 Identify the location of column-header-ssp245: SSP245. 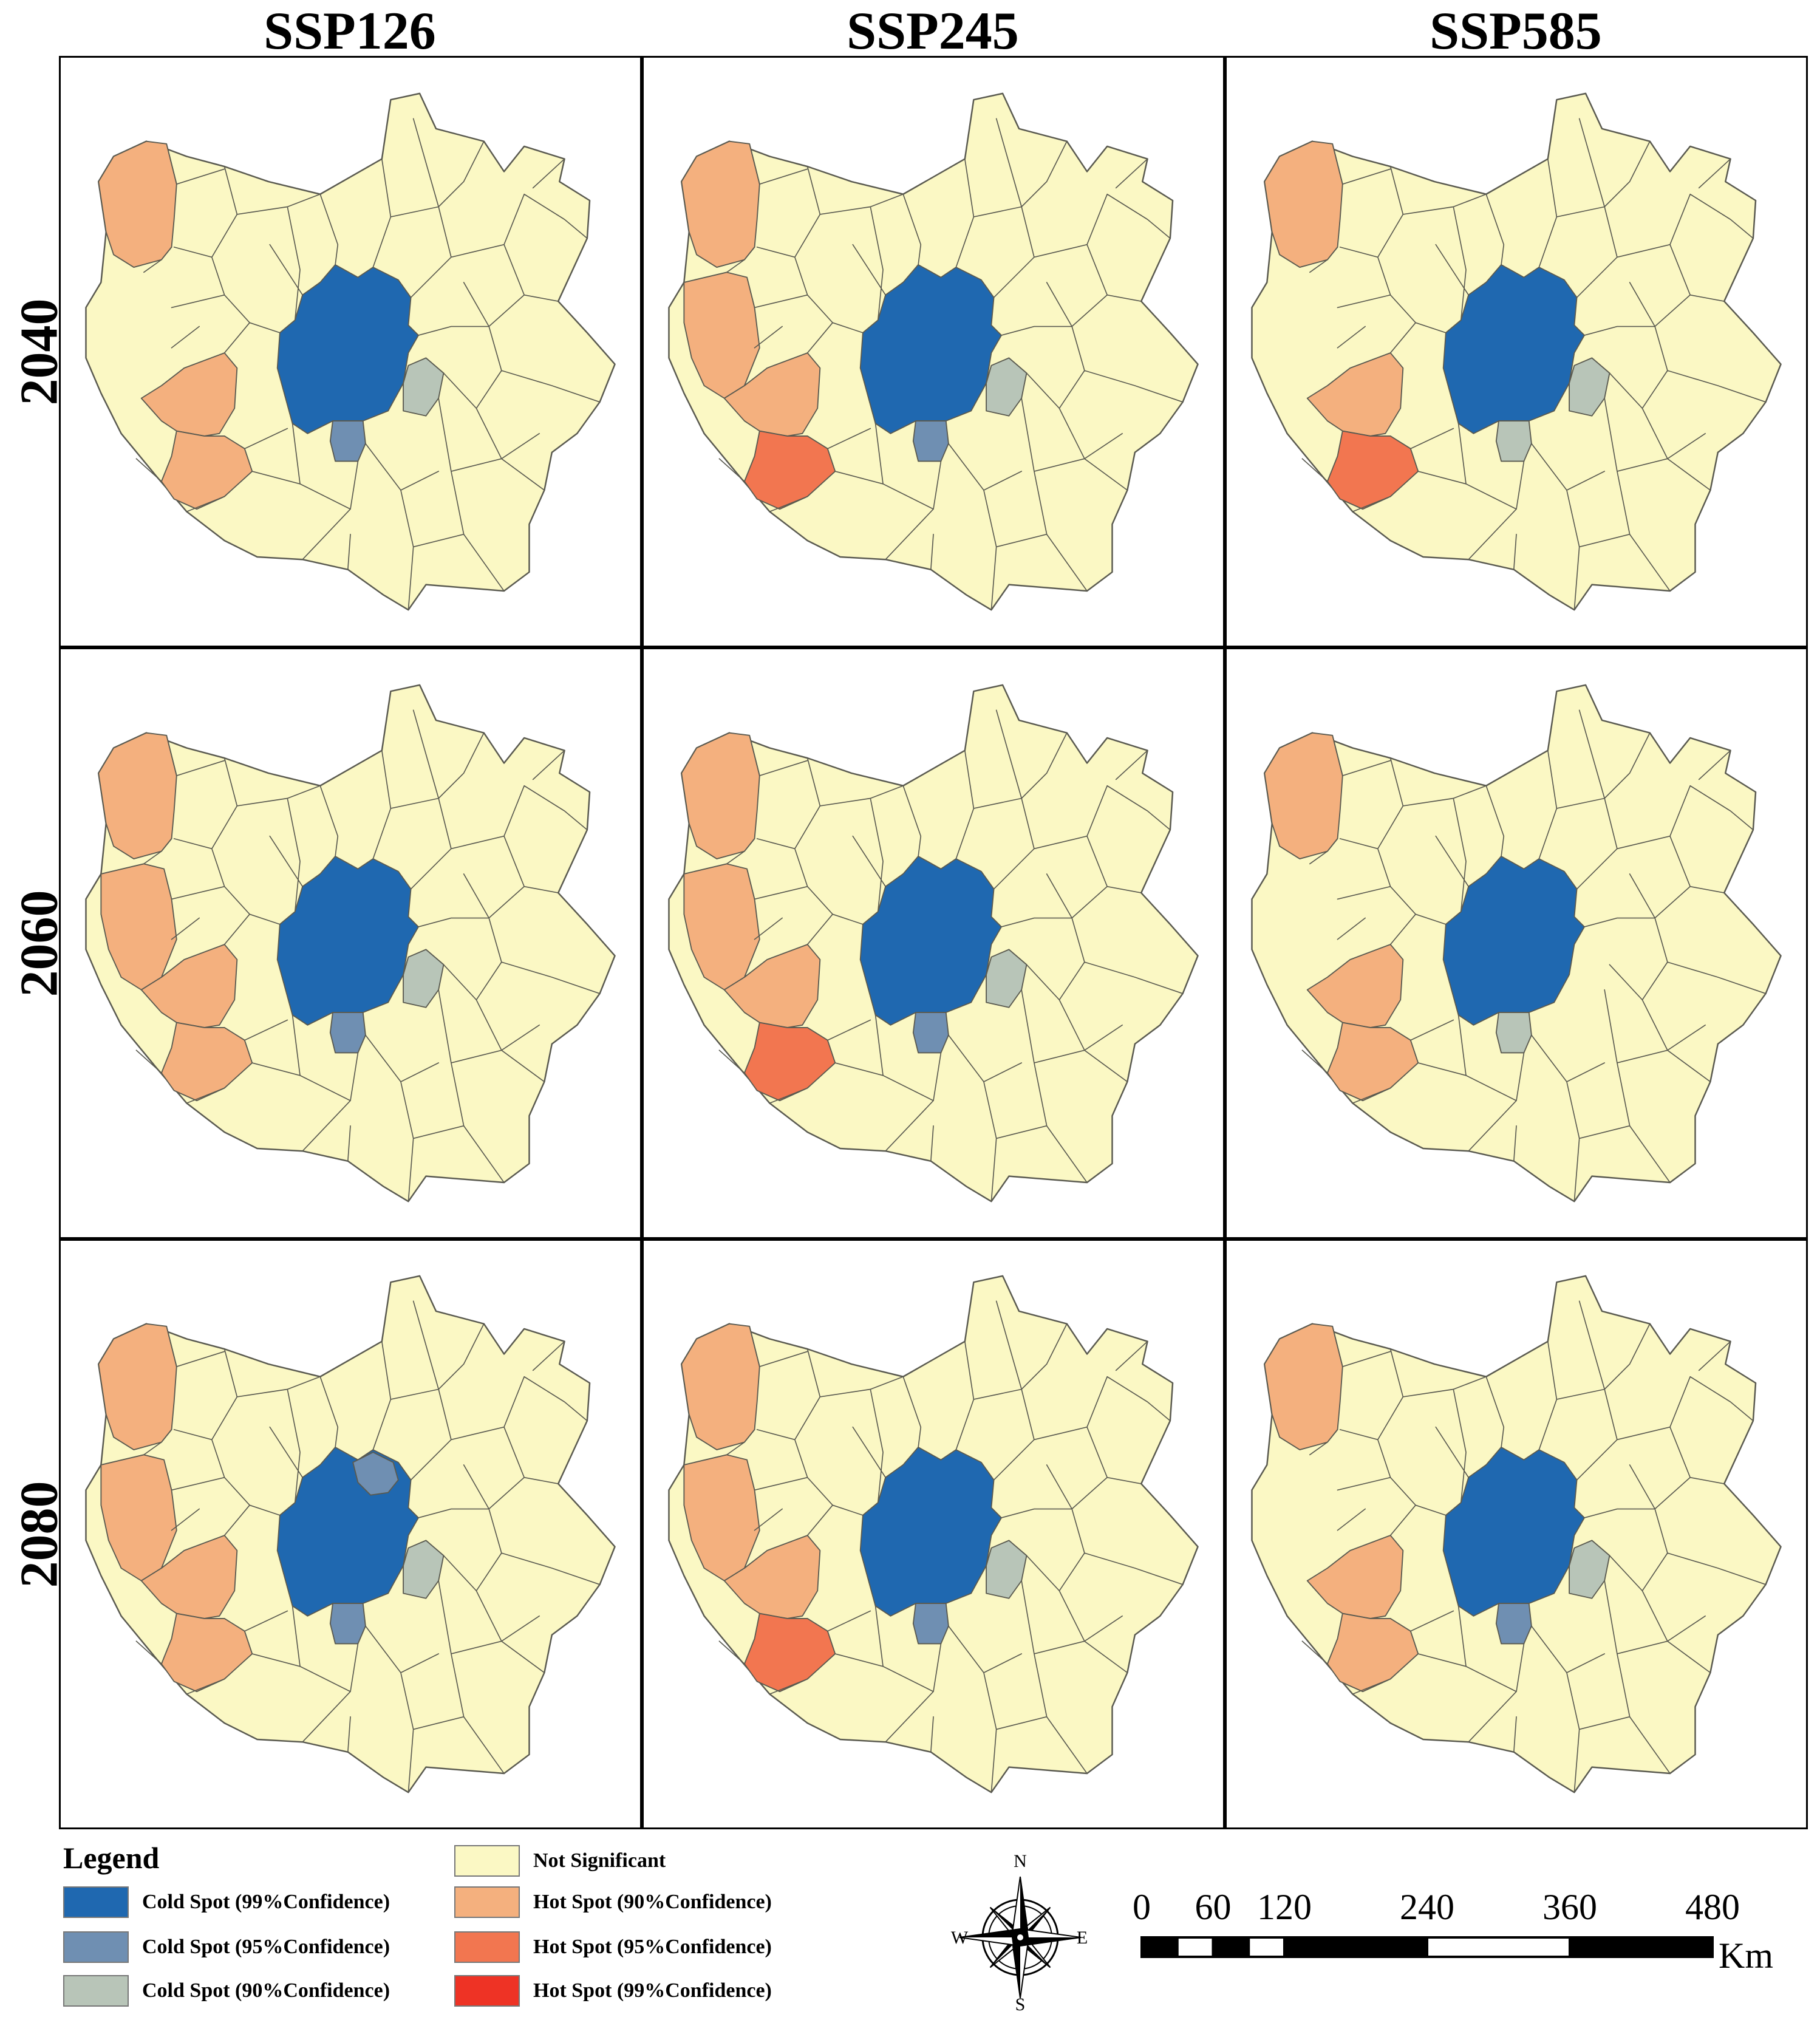
(933, 31).